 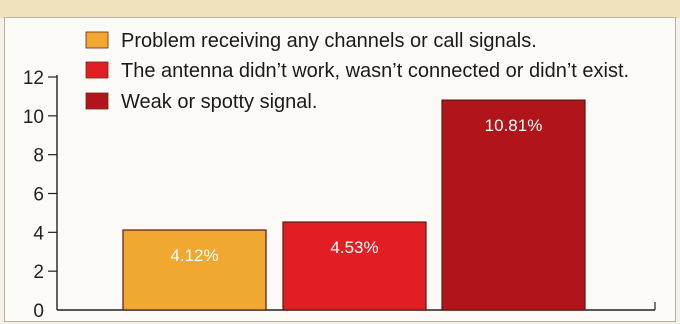 I want to click on y-tick-label: 4, so click(x=38, y=233).